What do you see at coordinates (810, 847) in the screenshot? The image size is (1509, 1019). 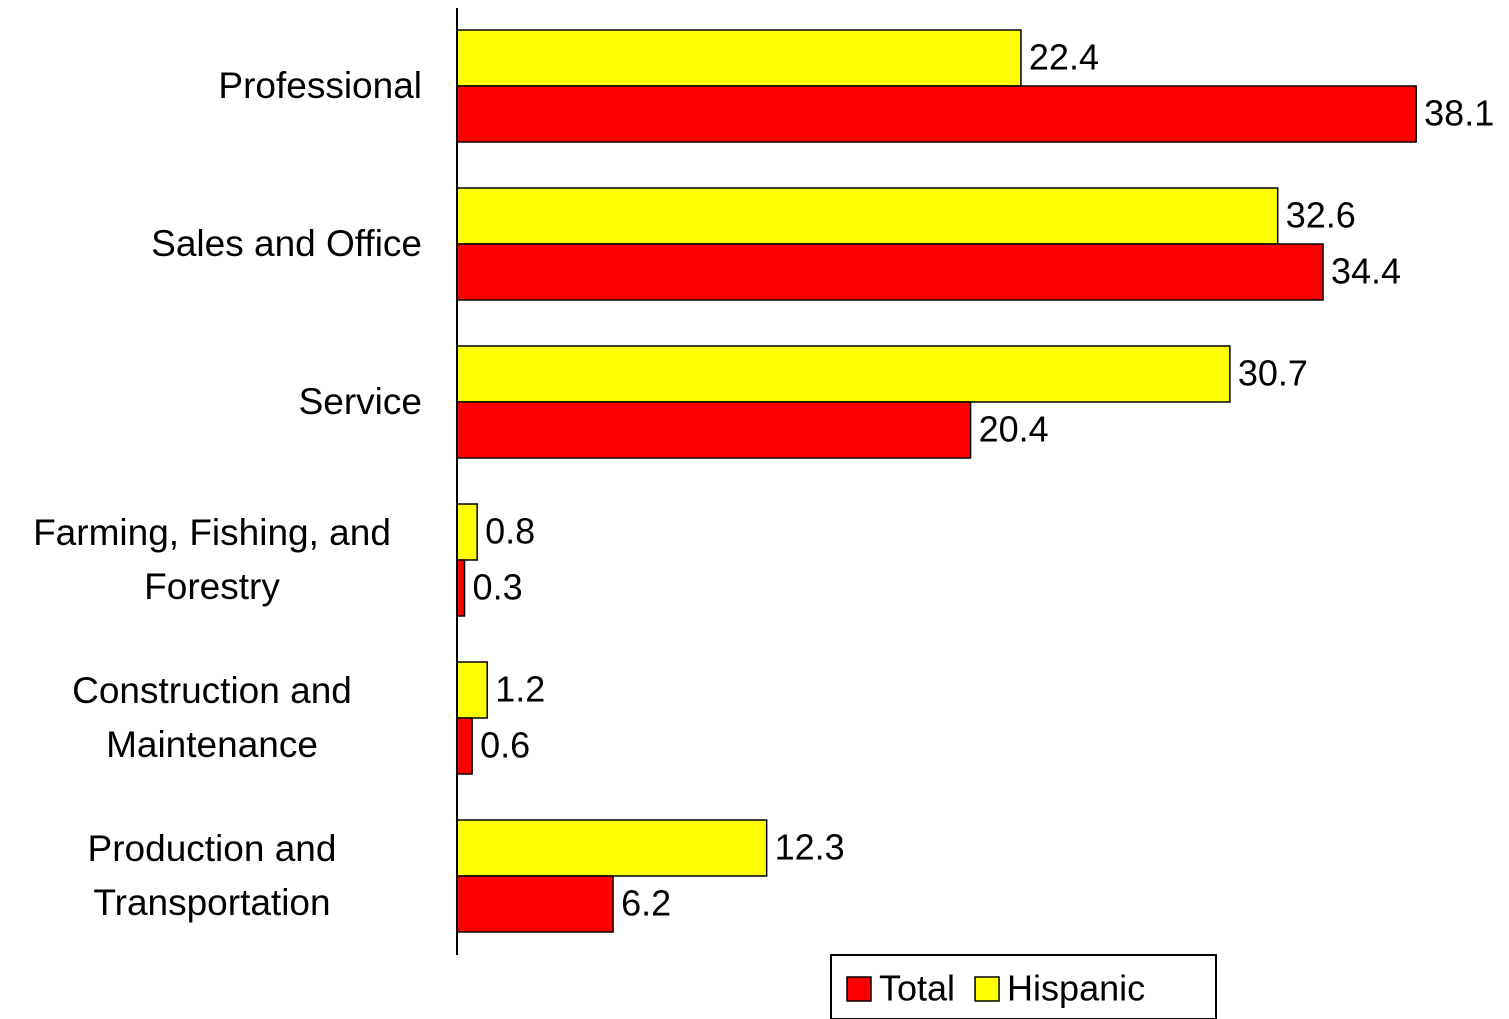 I see `value-label: 12.3` at bounding box center [810, 847].